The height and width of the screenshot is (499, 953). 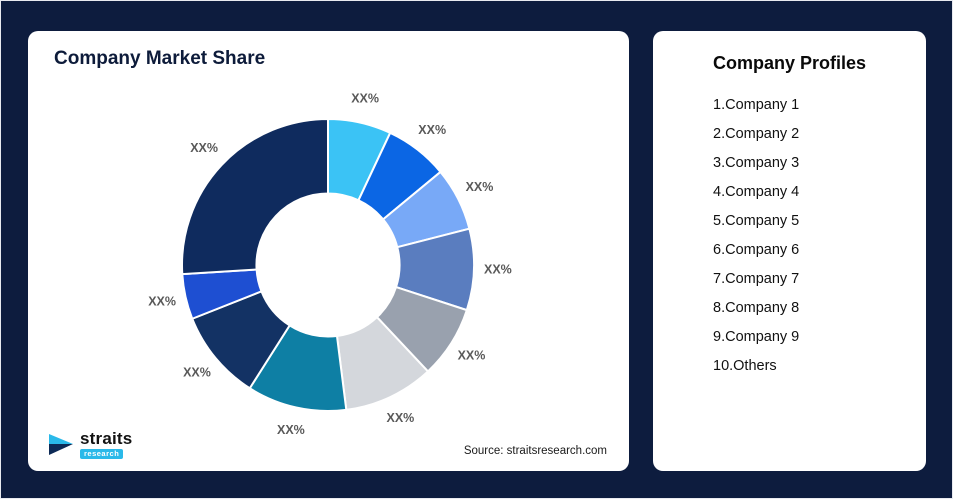 I want to click on profile-list-item: 1.Company 1, so click(x=756, y=104).